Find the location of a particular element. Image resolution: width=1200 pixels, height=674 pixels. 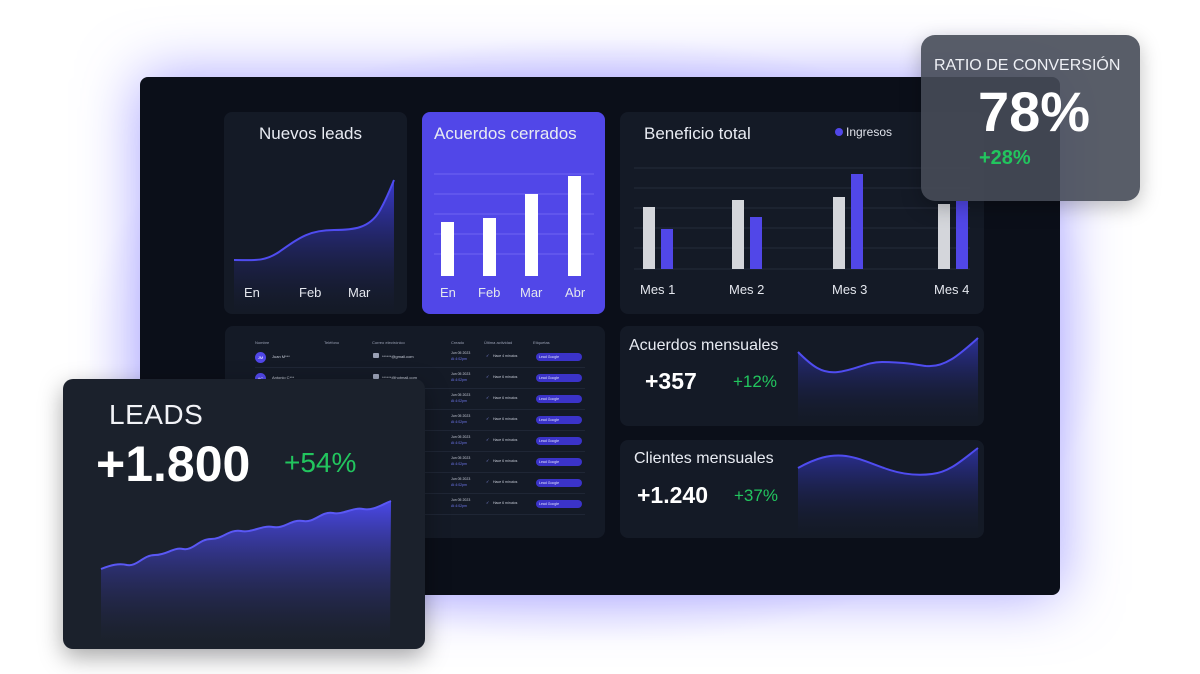

beneficio-xlabel-2: Mes 3 is located at coordinates (850, 289).